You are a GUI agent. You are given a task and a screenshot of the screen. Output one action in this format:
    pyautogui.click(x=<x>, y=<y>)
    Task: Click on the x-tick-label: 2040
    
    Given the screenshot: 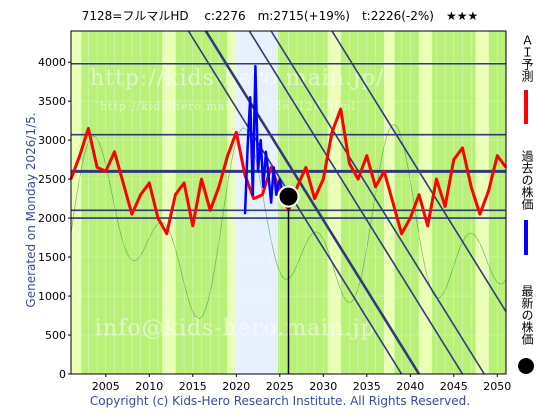 What is the action you would take?
    pyautogui.click(x=410, y=386)
    